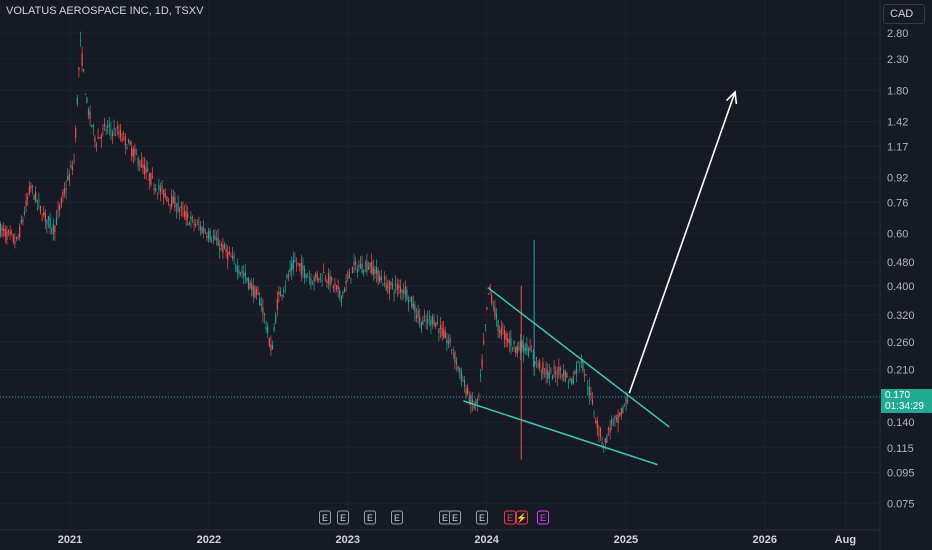  What do you see at coordinates (900, 449) in the screenshot?
I see `y-tick-label: 0.115` at bounding box center [900, 449].